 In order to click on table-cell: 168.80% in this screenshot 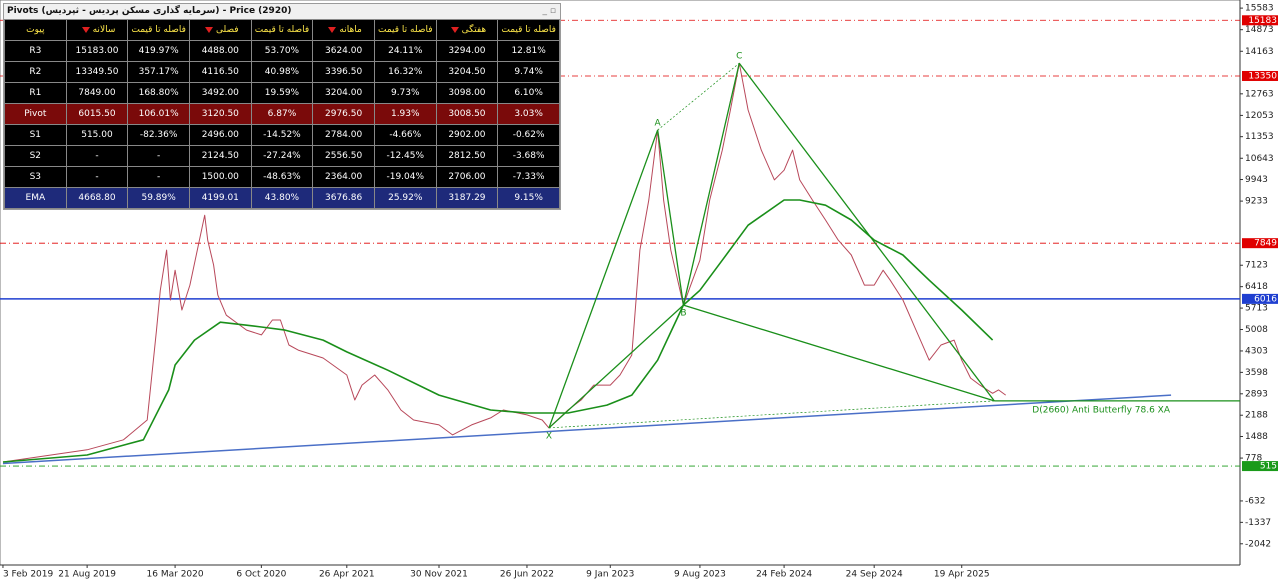, I will do `click(158, 93)`.